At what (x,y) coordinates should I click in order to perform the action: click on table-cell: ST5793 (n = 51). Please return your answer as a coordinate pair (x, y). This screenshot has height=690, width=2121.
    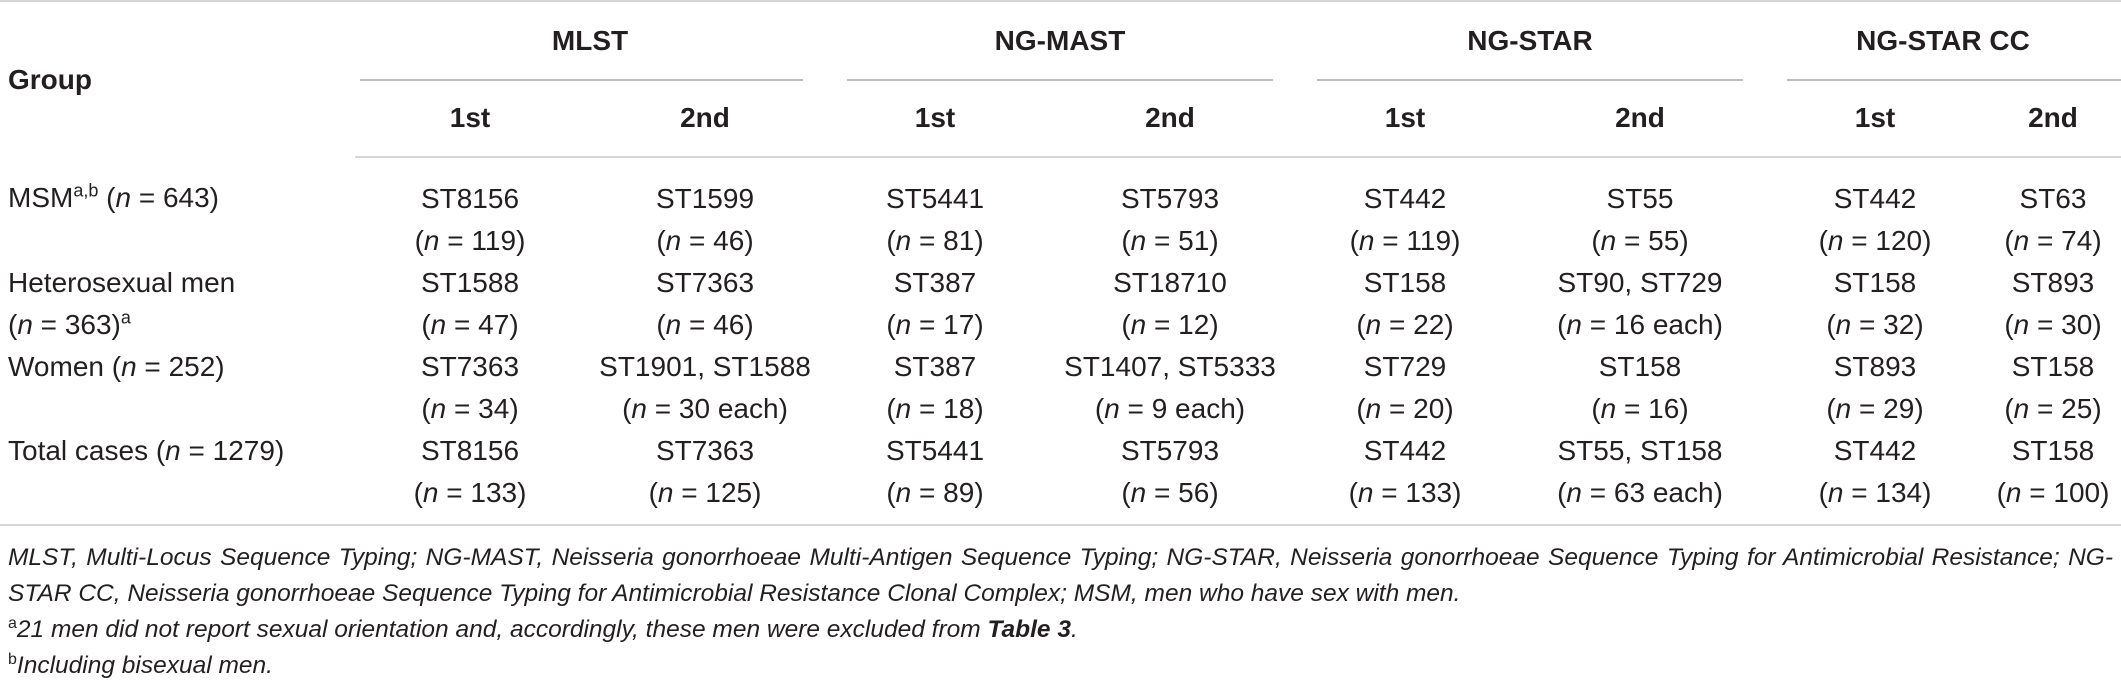
    Looking at the image, I should click on (1170, 209).